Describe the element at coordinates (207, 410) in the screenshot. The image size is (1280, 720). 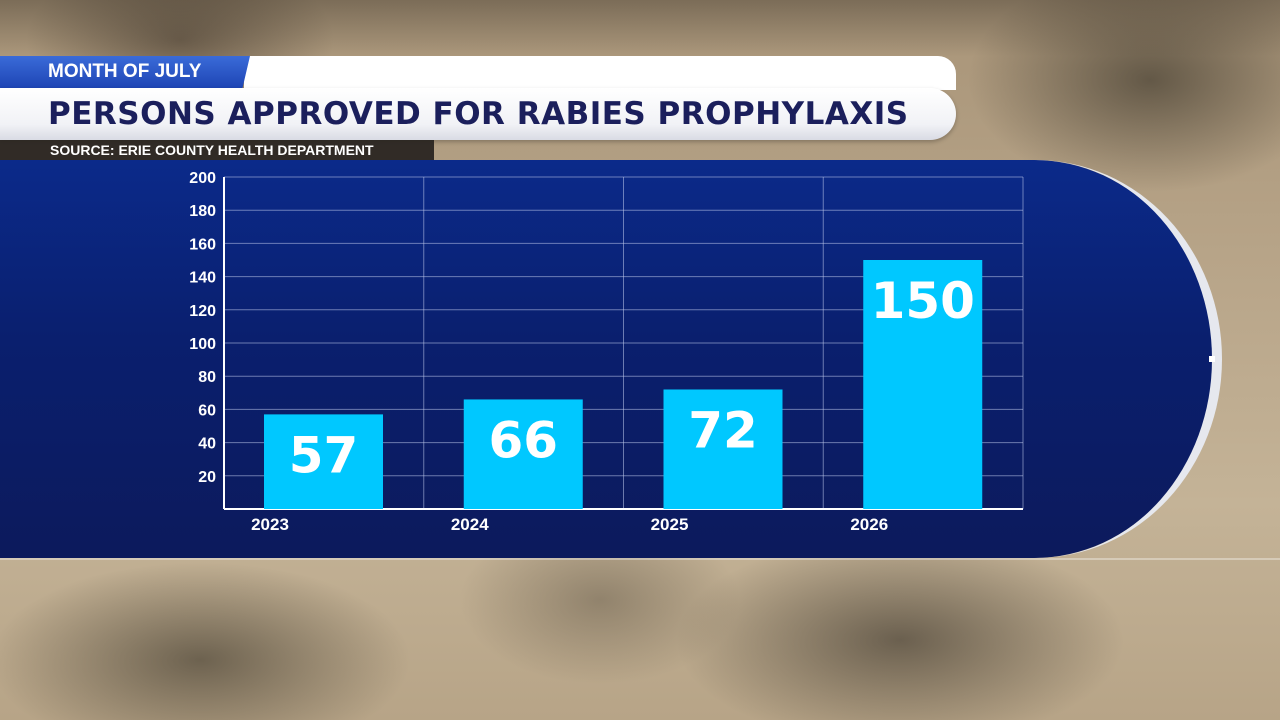
I see `y-tick-label: 60` at that location.